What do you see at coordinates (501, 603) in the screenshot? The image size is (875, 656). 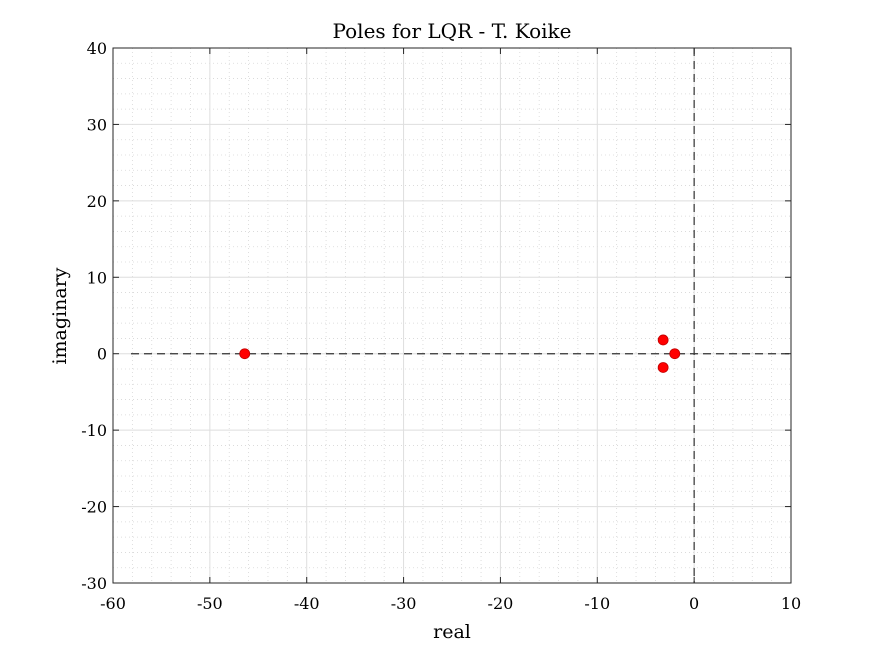 I see `x-tick-label: -20` at bounding box center [501, 603].